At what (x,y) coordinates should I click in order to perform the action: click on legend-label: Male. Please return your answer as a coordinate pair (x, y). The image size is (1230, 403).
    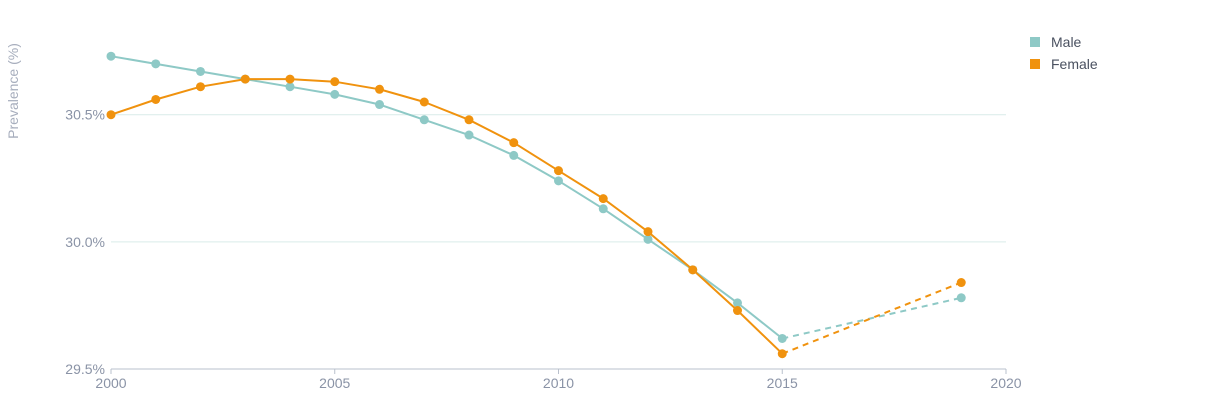
    Looking at the image, I should click on (1066, 42).